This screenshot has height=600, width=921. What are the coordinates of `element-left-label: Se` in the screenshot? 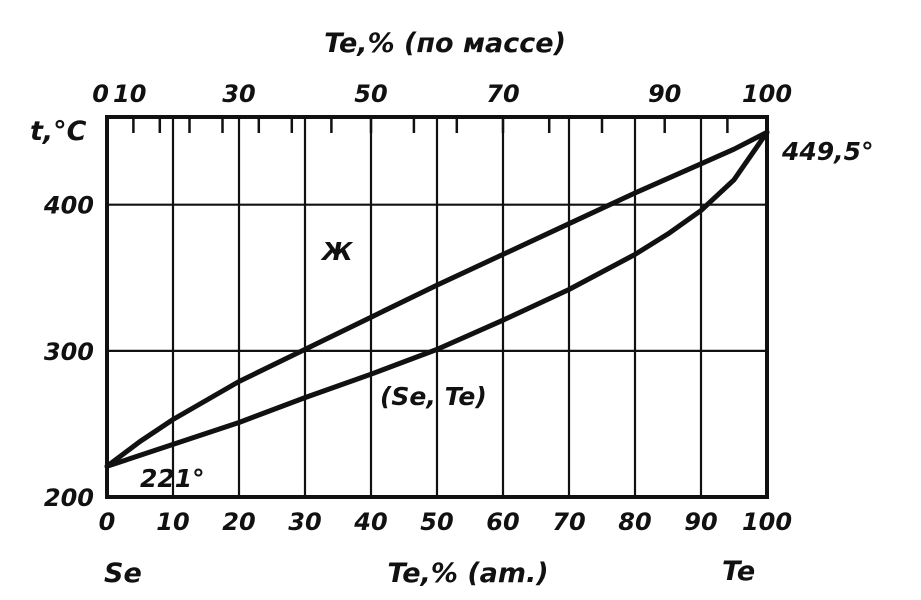 It's located at (123, 573).